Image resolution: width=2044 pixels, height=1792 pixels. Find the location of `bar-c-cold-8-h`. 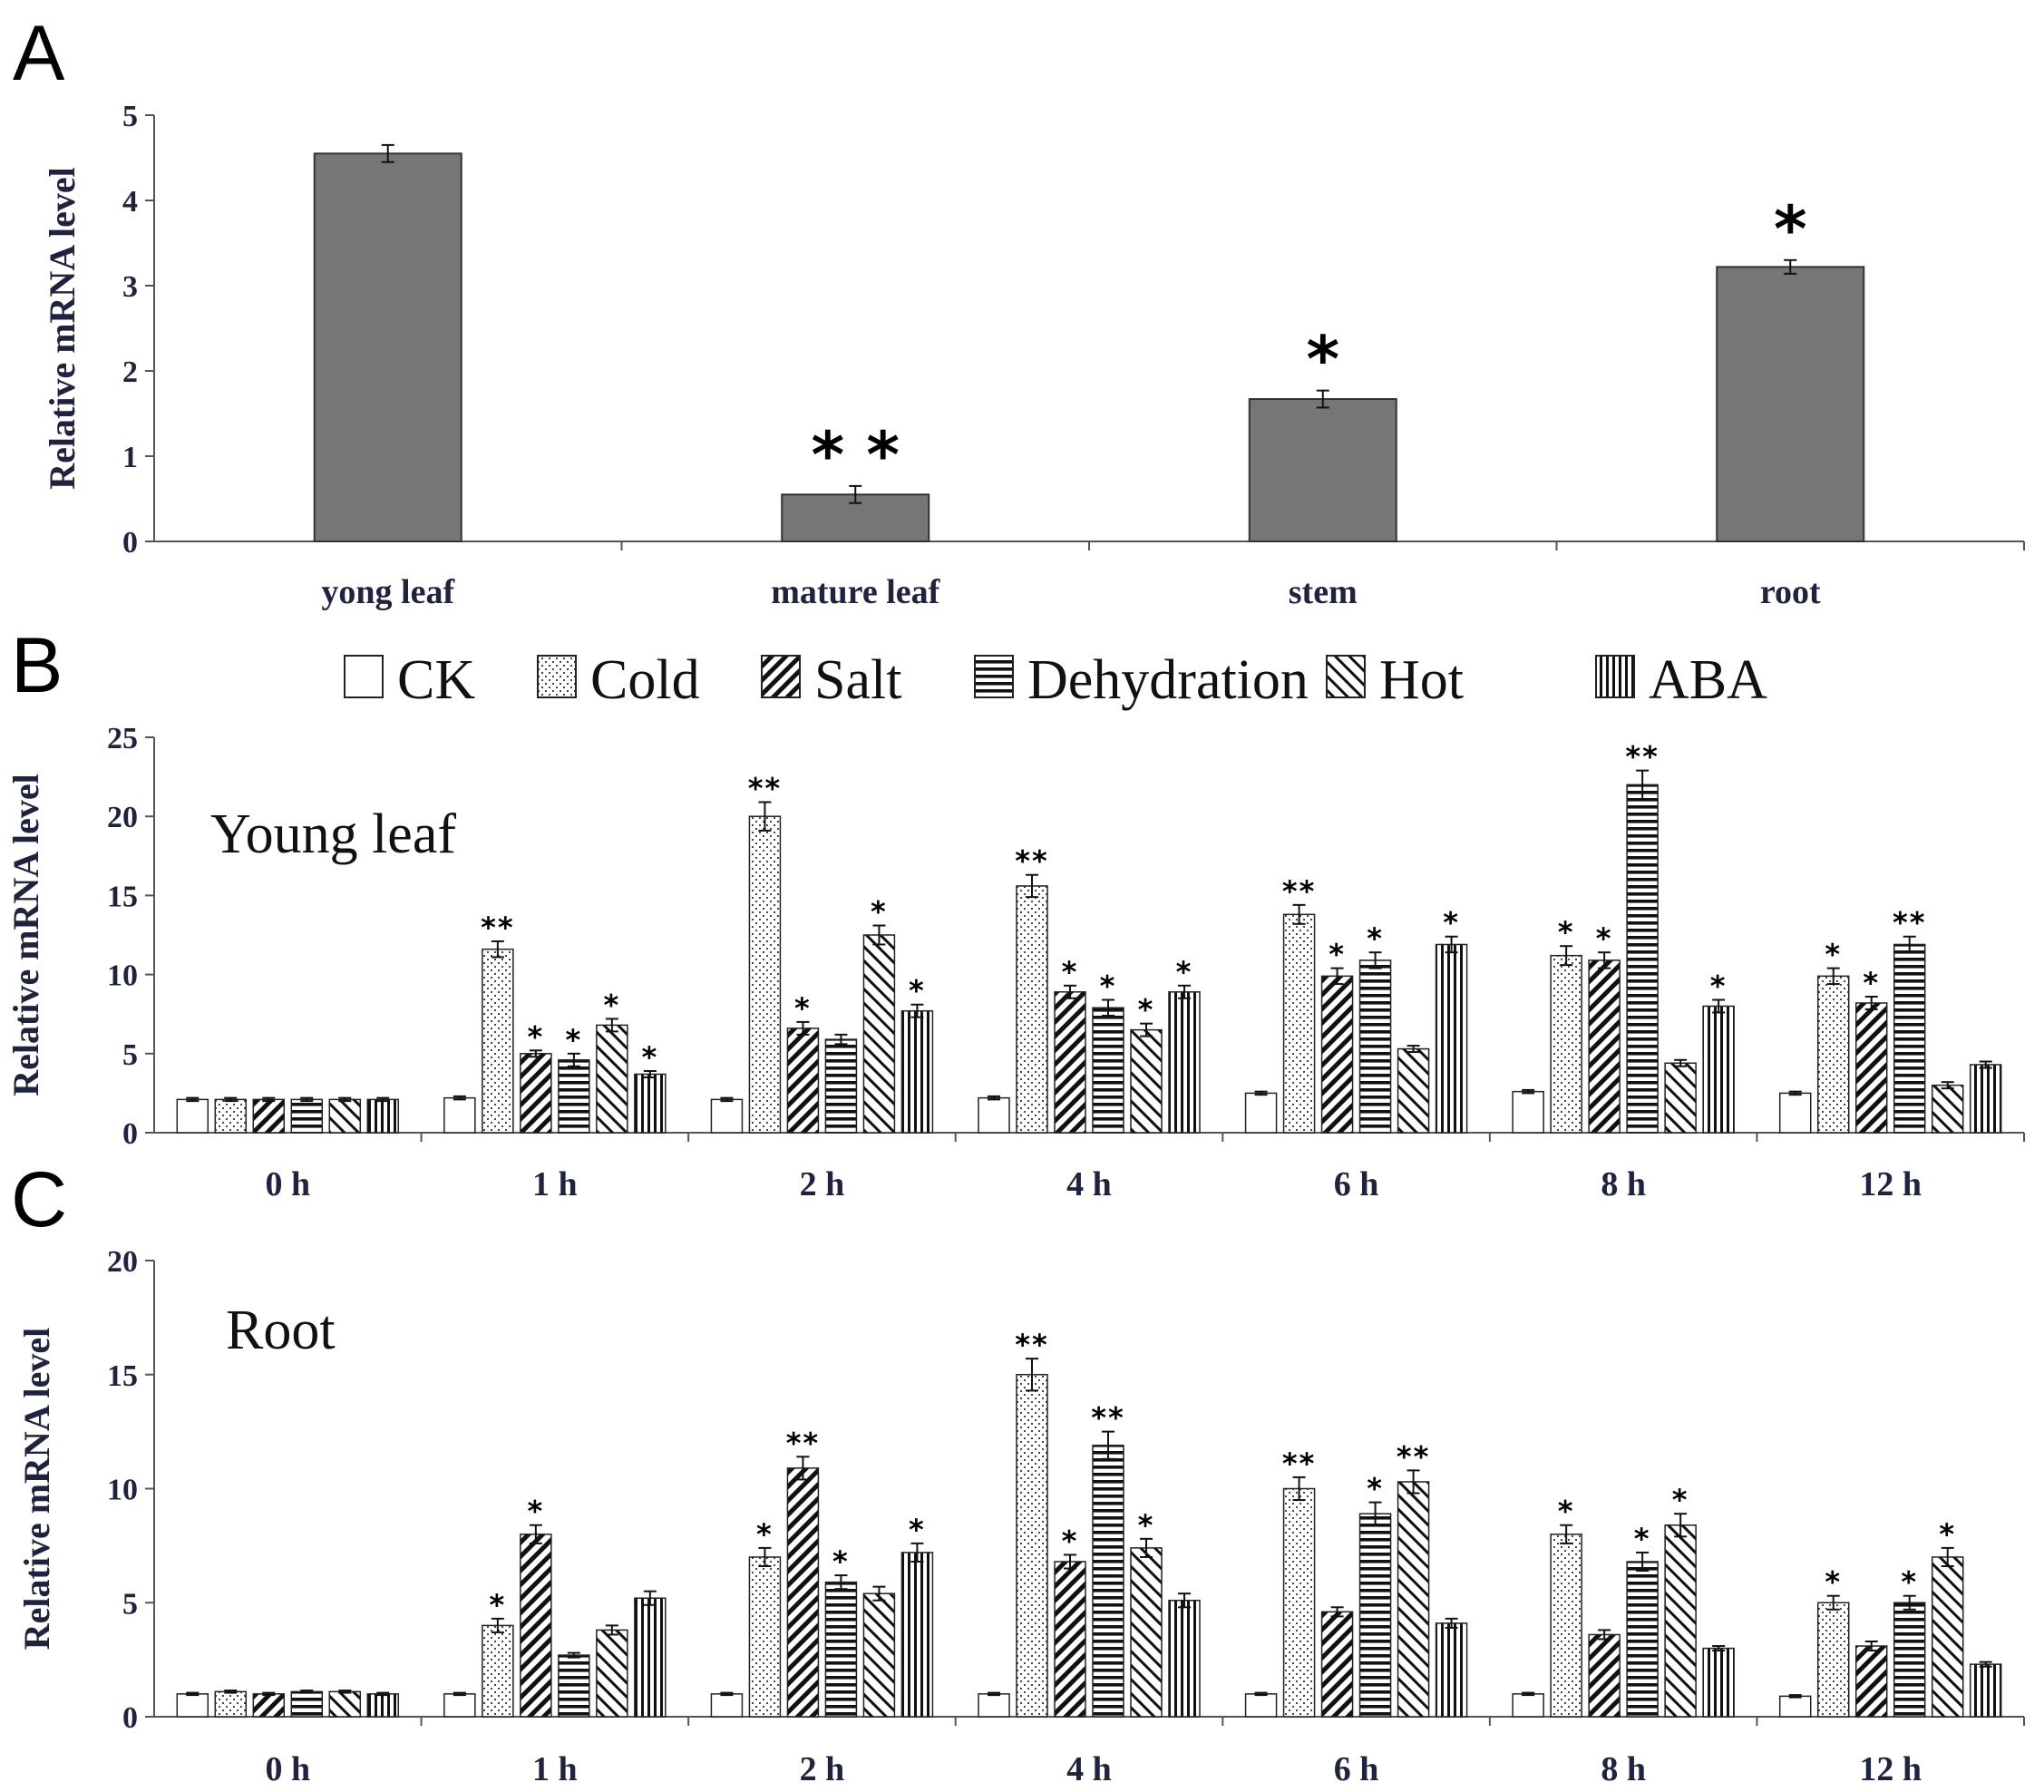

bar-c-cold-8-h is located at coordinates (1566, 1626).